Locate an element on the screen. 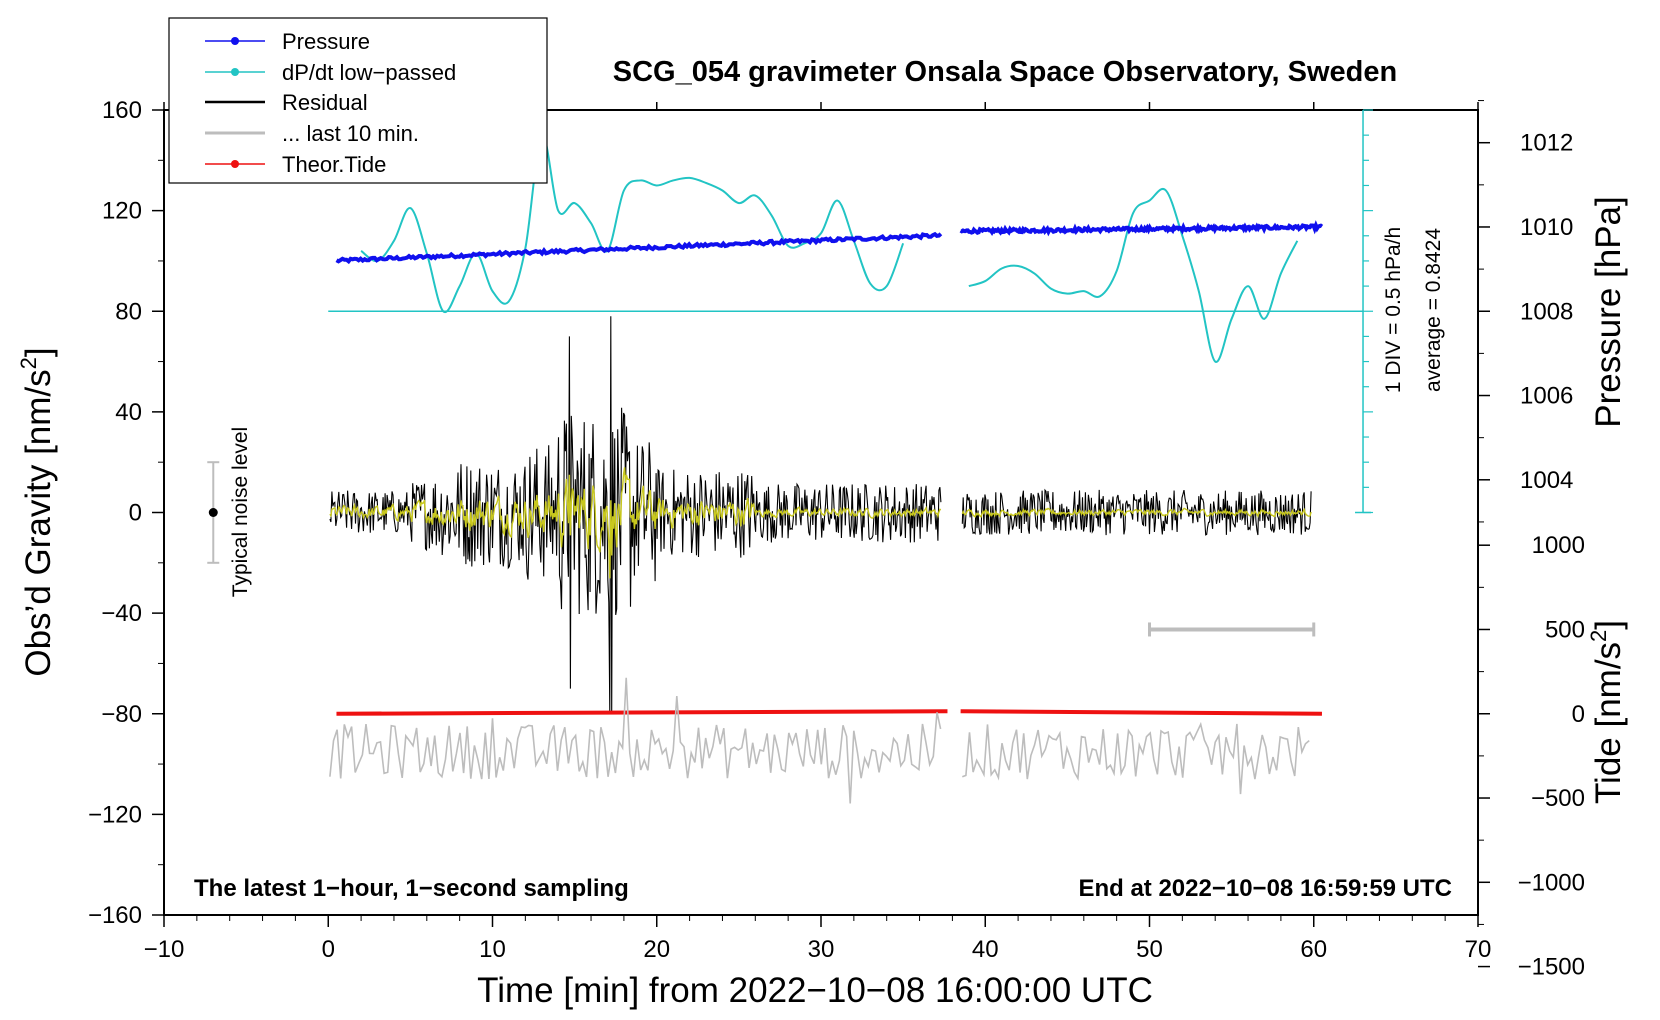 The height and width of the screenshot is (1020, 1660). bottom-right-note: End at 2022−10−08 16:59:59 UTC is located at coordinates (1265, 888).